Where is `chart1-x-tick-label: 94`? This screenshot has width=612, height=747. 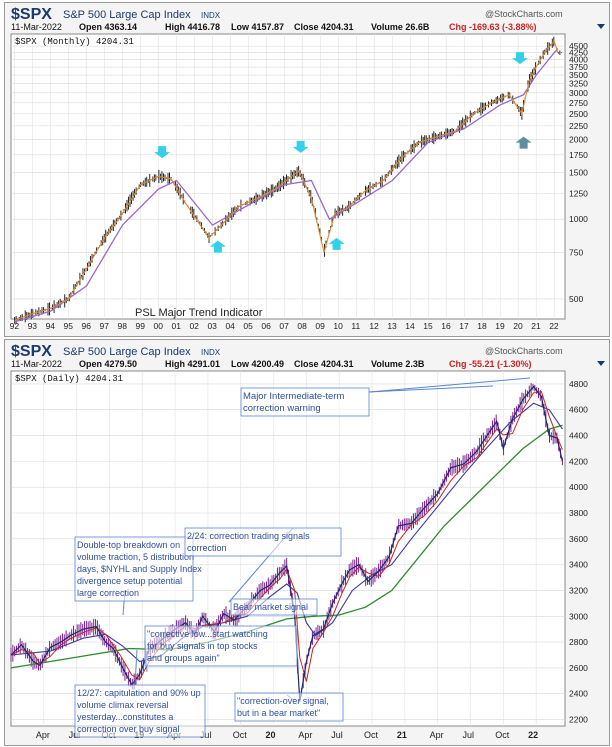
chart1-x-tick-label: 94 is located at coordinates (51, 326).